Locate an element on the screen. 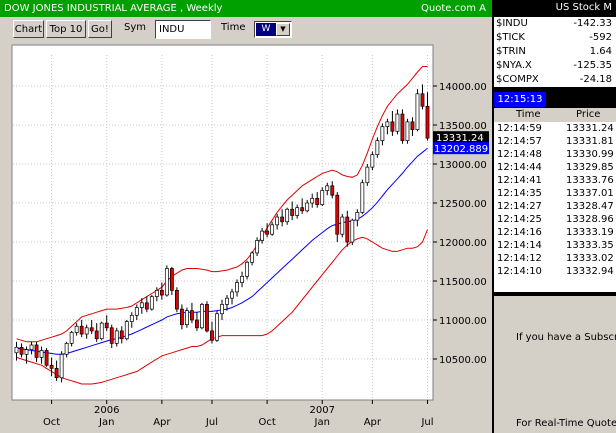  quote-row: $INDU -142.33 is located at coordinates (555, 24).